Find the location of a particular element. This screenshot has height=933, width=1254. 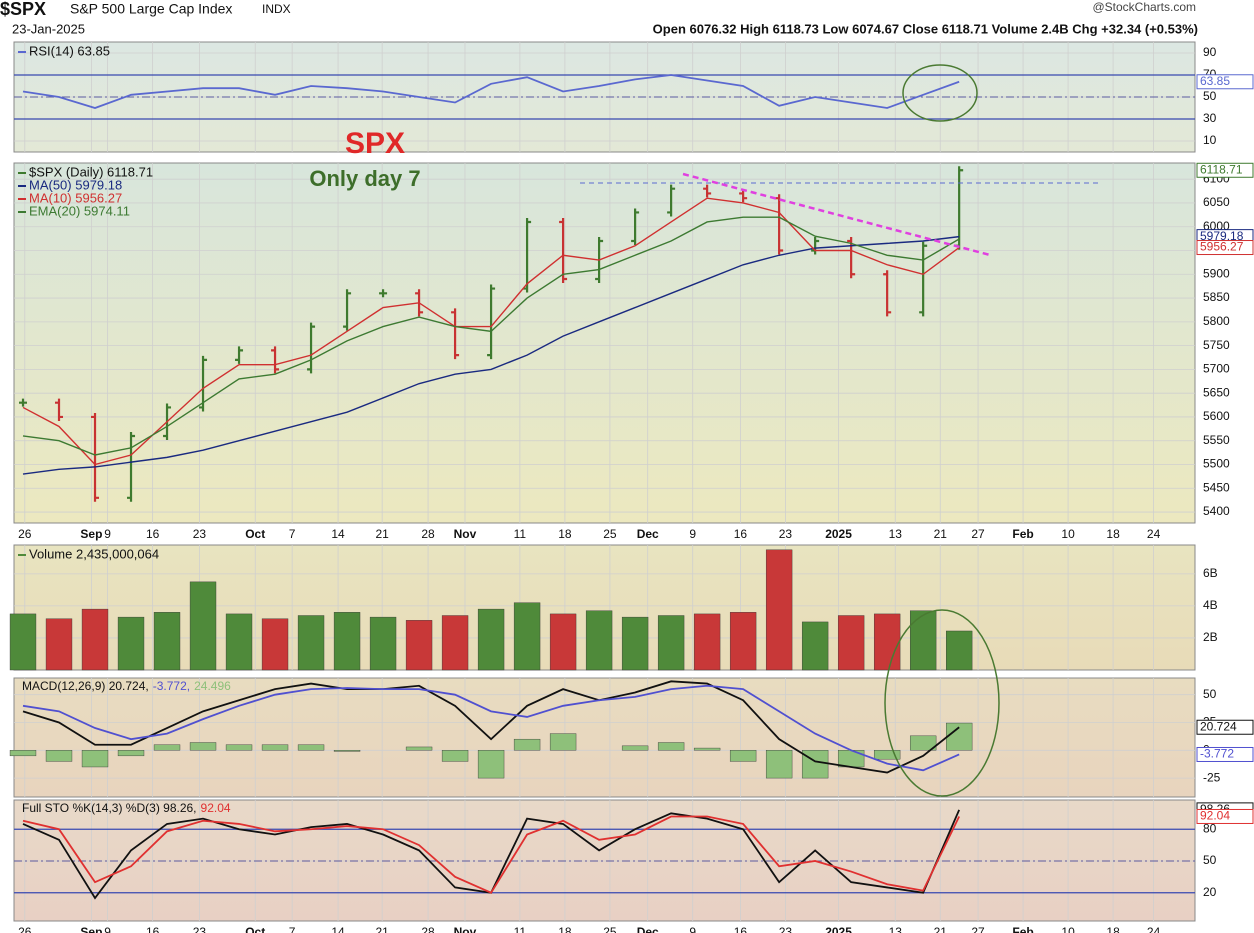

y-tick-label: 6B is located at coordinates (1210, 573).